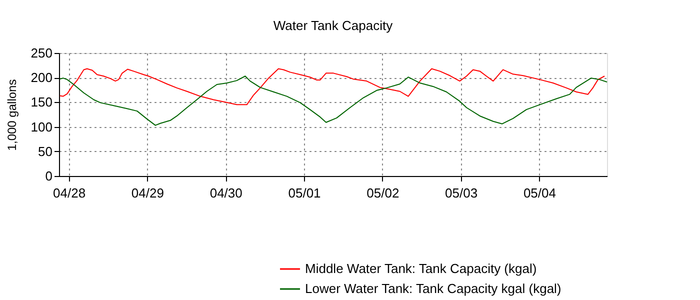  Describe the element at coordinates (304, 193) in the screenshot. I see `x-tick-label: 05/01` at that location.